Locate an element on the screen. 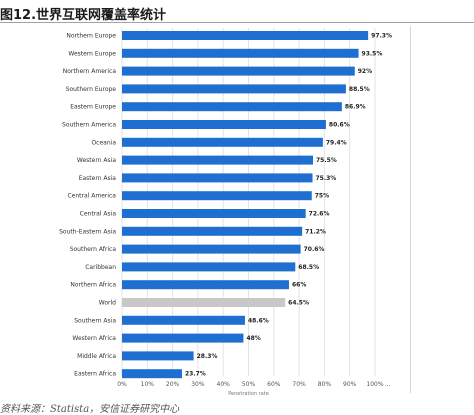 The image size is (474, 415). x-tick-label: 30% is located at coordinates (198, 384).